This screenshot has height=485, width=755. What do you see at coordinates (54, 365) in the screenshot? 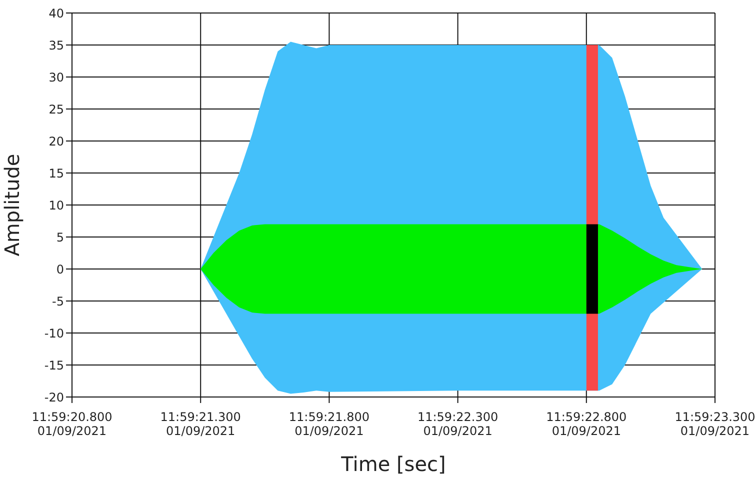
I see `y-tick-label: -15` at bounding box center [54, 365].